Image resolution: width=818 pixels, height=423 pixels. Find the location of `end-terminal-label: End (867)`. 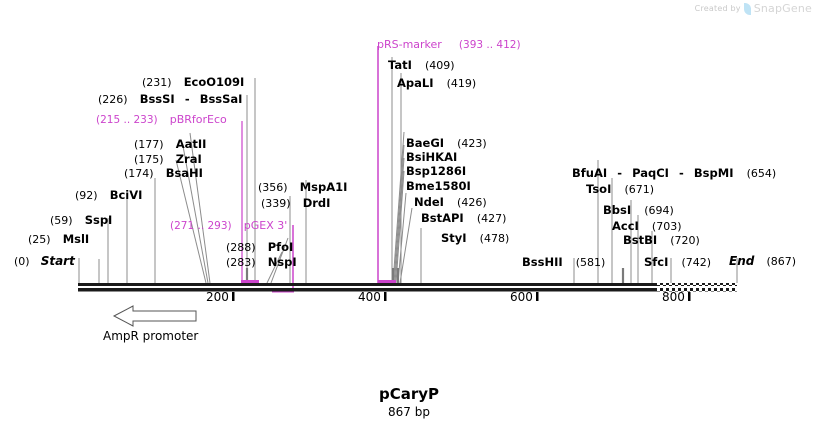

end-terminal-label: End (867) is located at coordinates (762, 260).